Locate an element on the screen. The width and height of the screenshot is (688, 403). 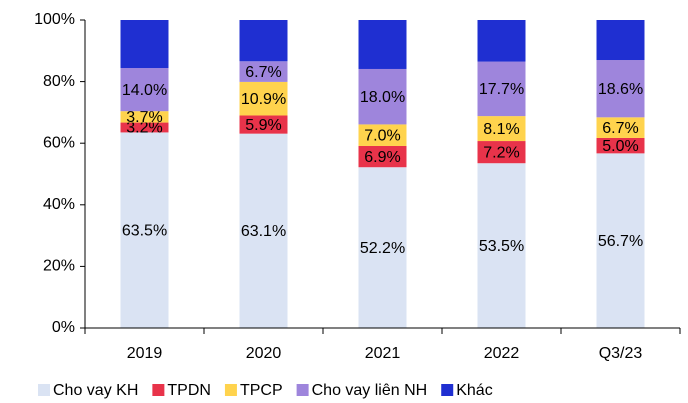
x-tick-label: 2020 is located at coordinates (264, 353).